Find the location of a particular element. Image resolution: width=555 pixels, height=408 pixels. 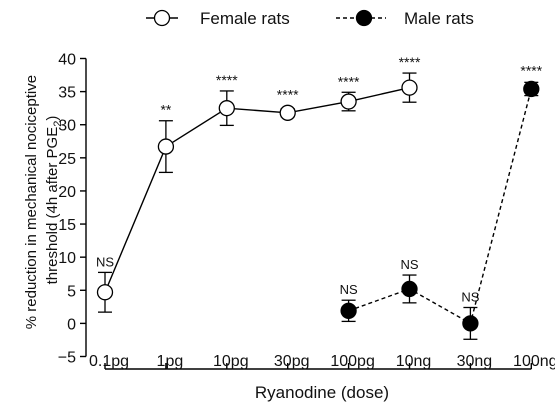

x-tick-label: 10pg is located at coordinates (231, 361).